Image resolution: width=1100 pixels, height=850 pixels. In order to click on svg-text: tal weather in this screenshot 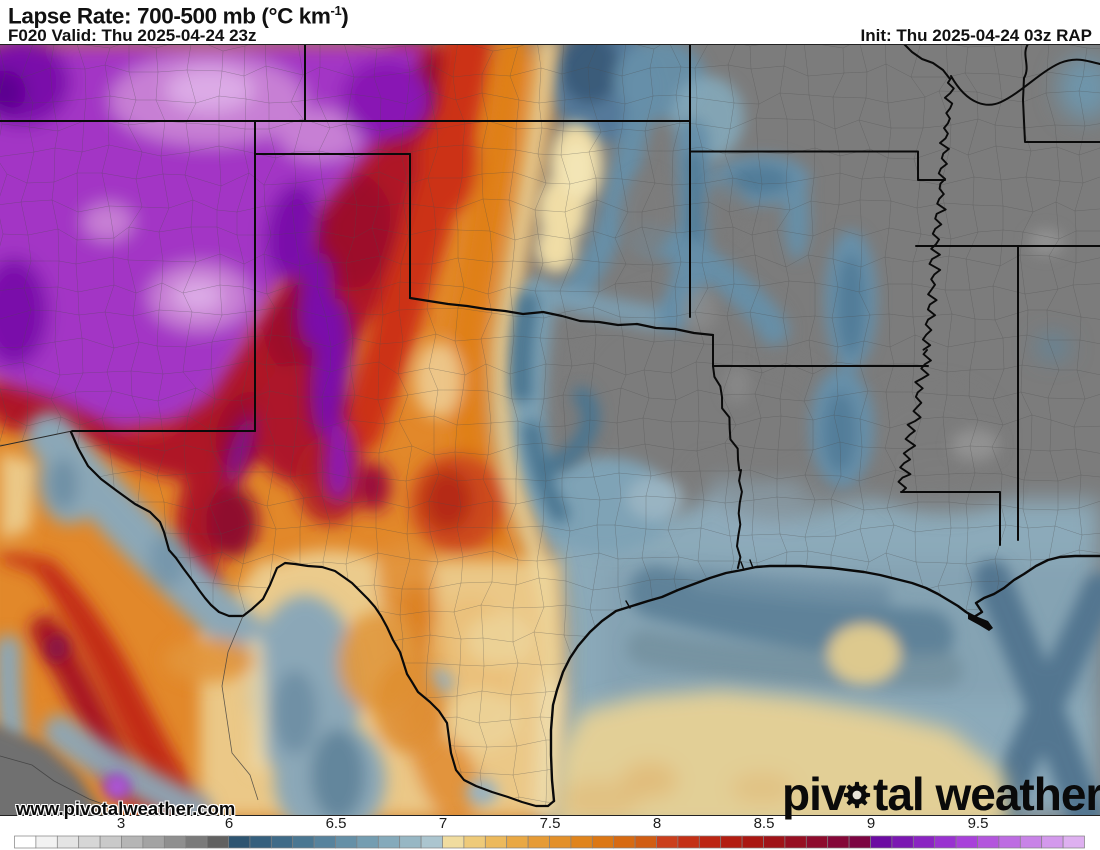, I will do `click(986, 794)`.